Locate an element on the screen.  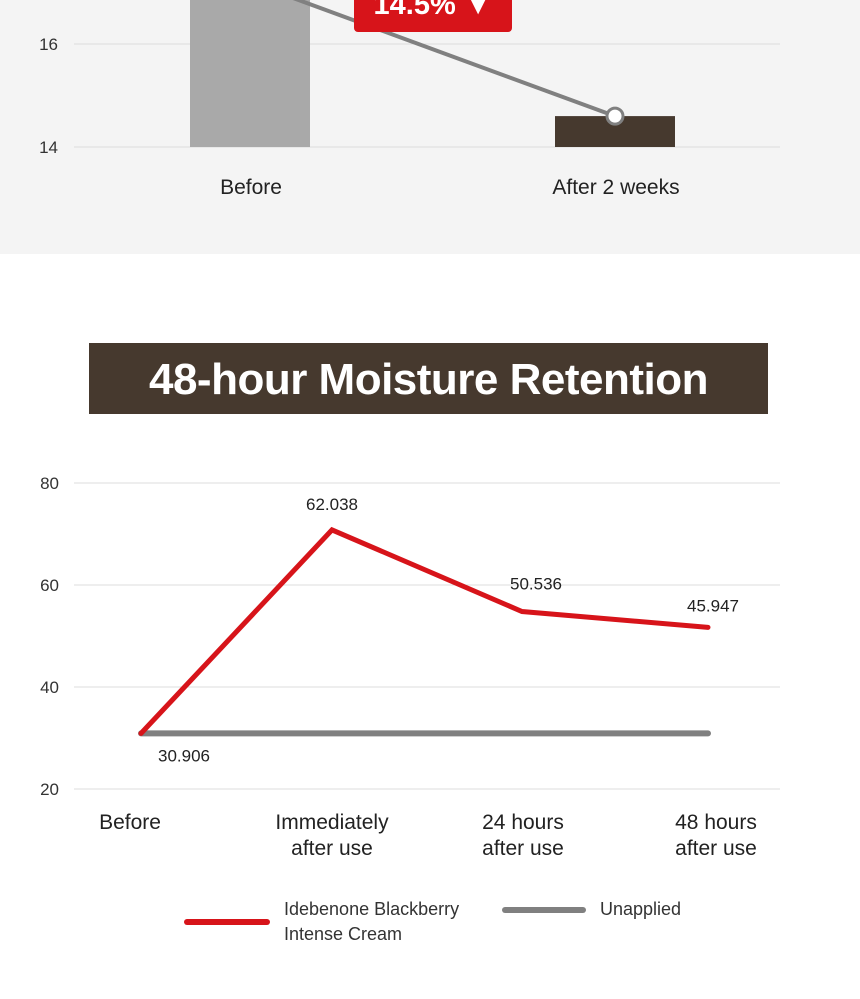
y-tick-label: 40 is located at coordinates (49, 687).